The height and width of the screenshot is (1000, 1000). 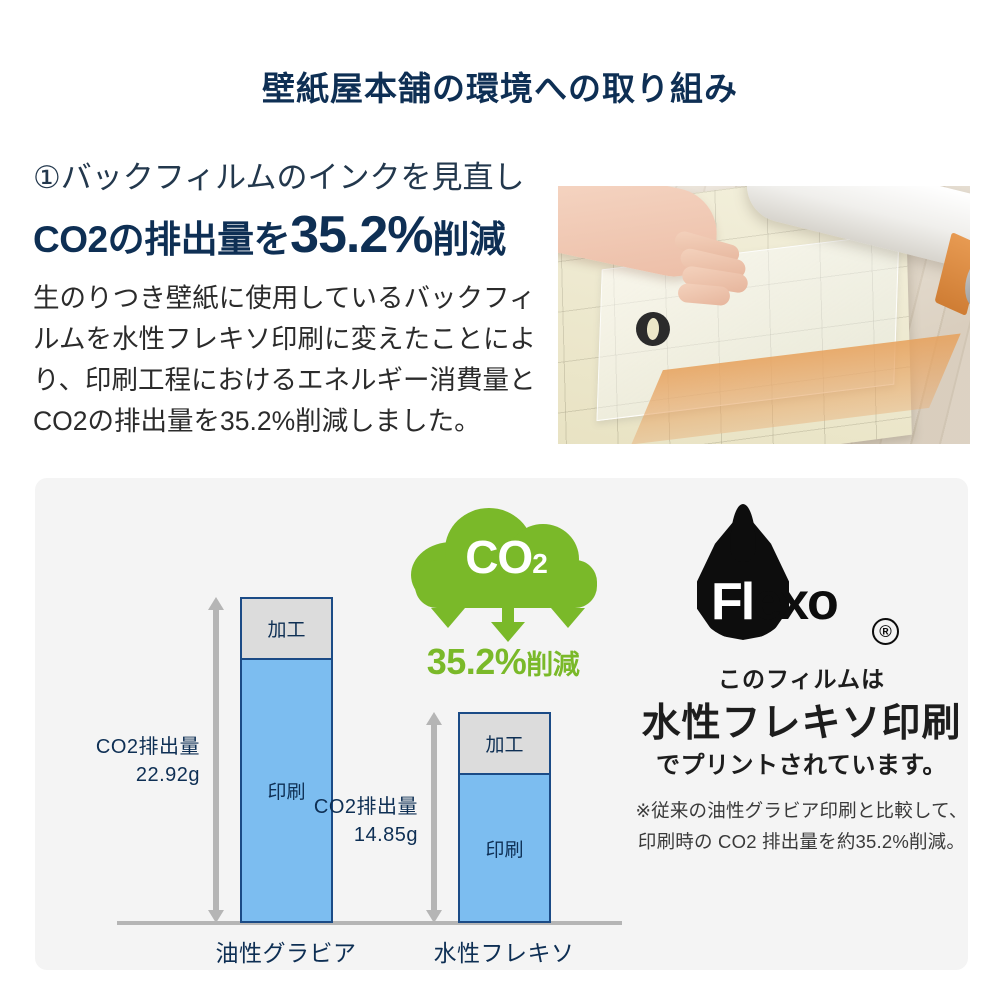 I want to click on ink-droplet-tip, so click(x=743, y=533).